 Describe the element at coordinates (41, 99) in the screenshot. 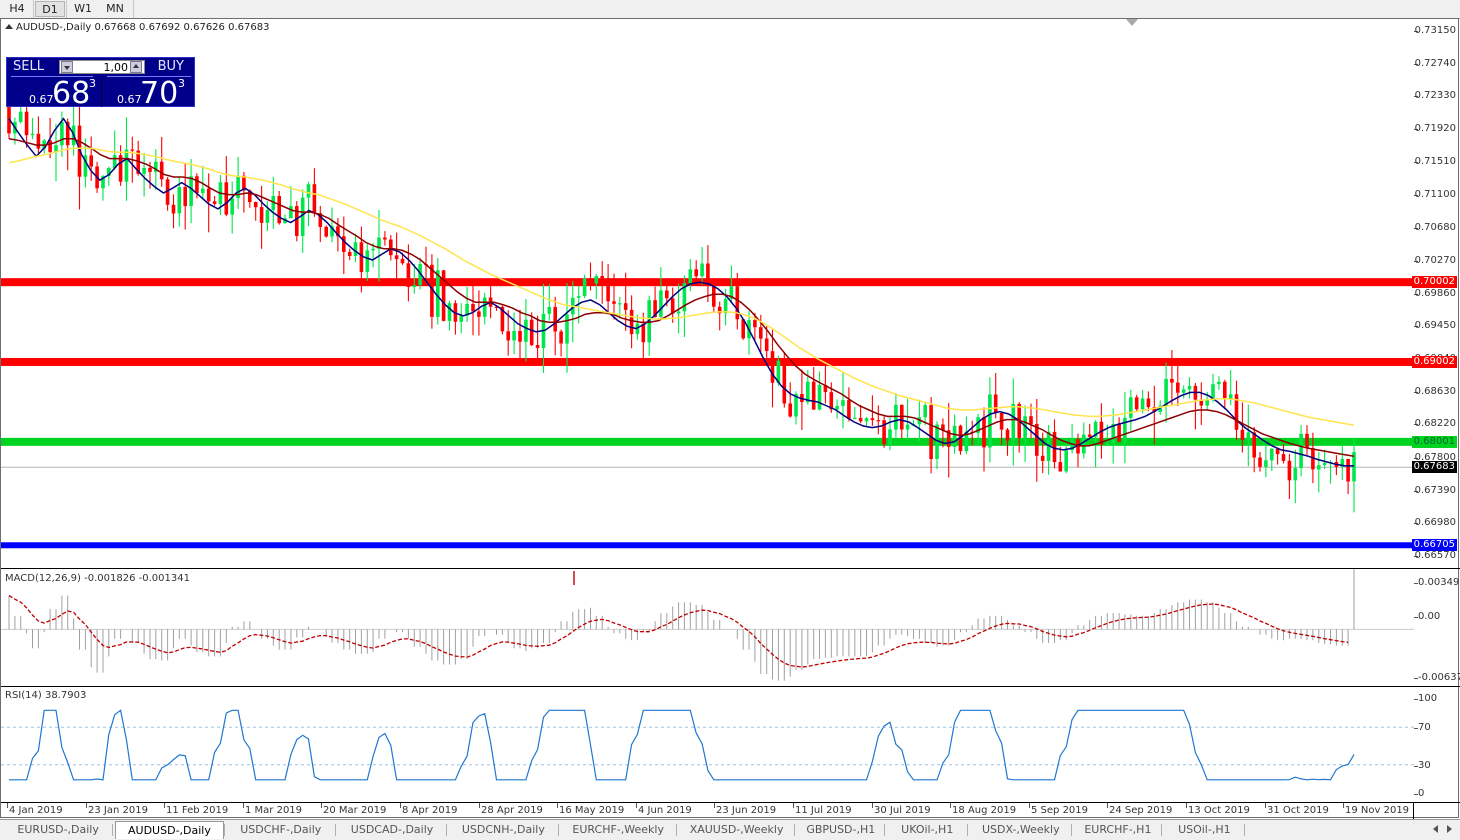

I see `sell-price-prefix: 0.67` at that location.